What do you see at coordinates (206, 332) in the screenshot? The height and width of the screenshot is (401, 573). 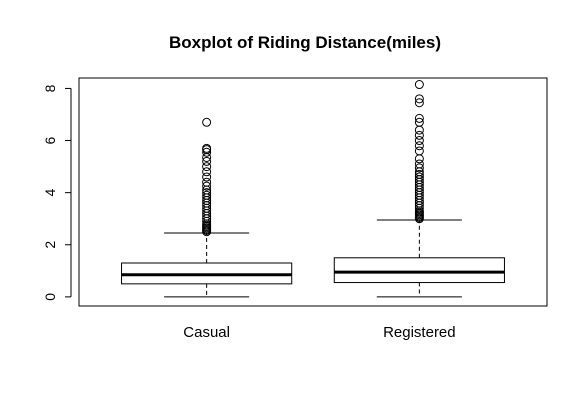 I see `x-category-label: Casual` at bounding box center [206, 332].